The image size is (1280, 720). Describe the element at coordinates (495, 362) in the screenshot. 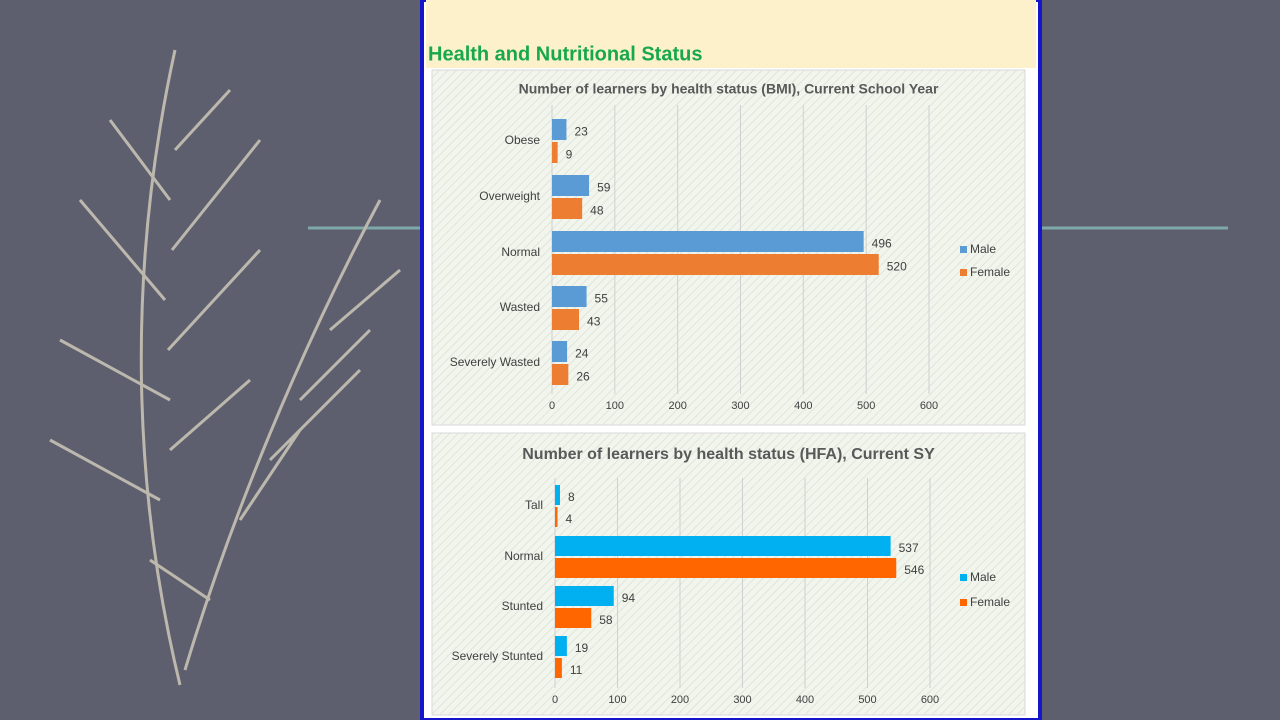

I see `y-tick-label: Severely Wasted` at that location.